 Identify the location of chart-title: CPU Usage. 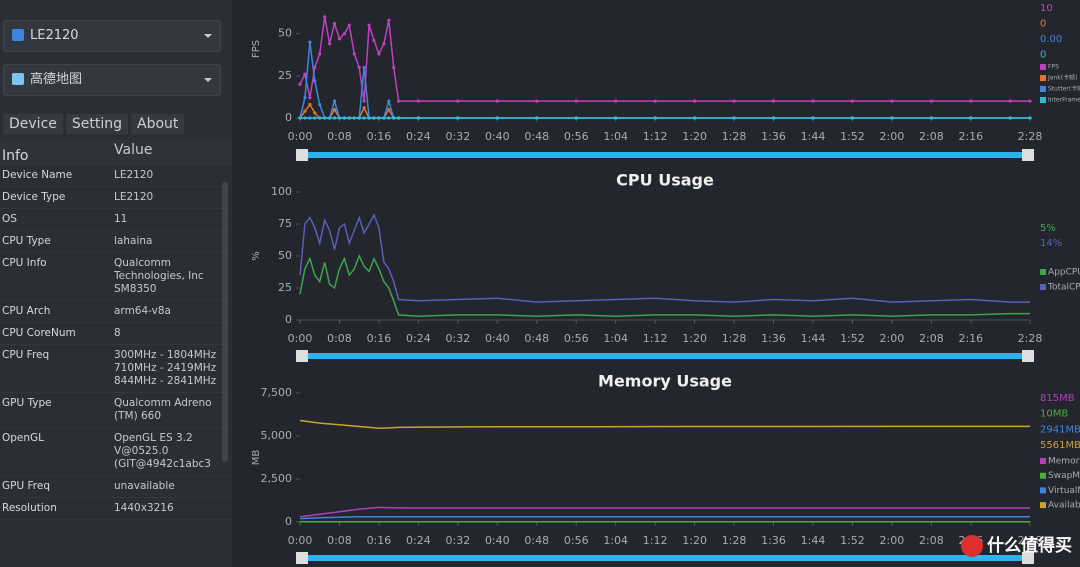
(665, 180).